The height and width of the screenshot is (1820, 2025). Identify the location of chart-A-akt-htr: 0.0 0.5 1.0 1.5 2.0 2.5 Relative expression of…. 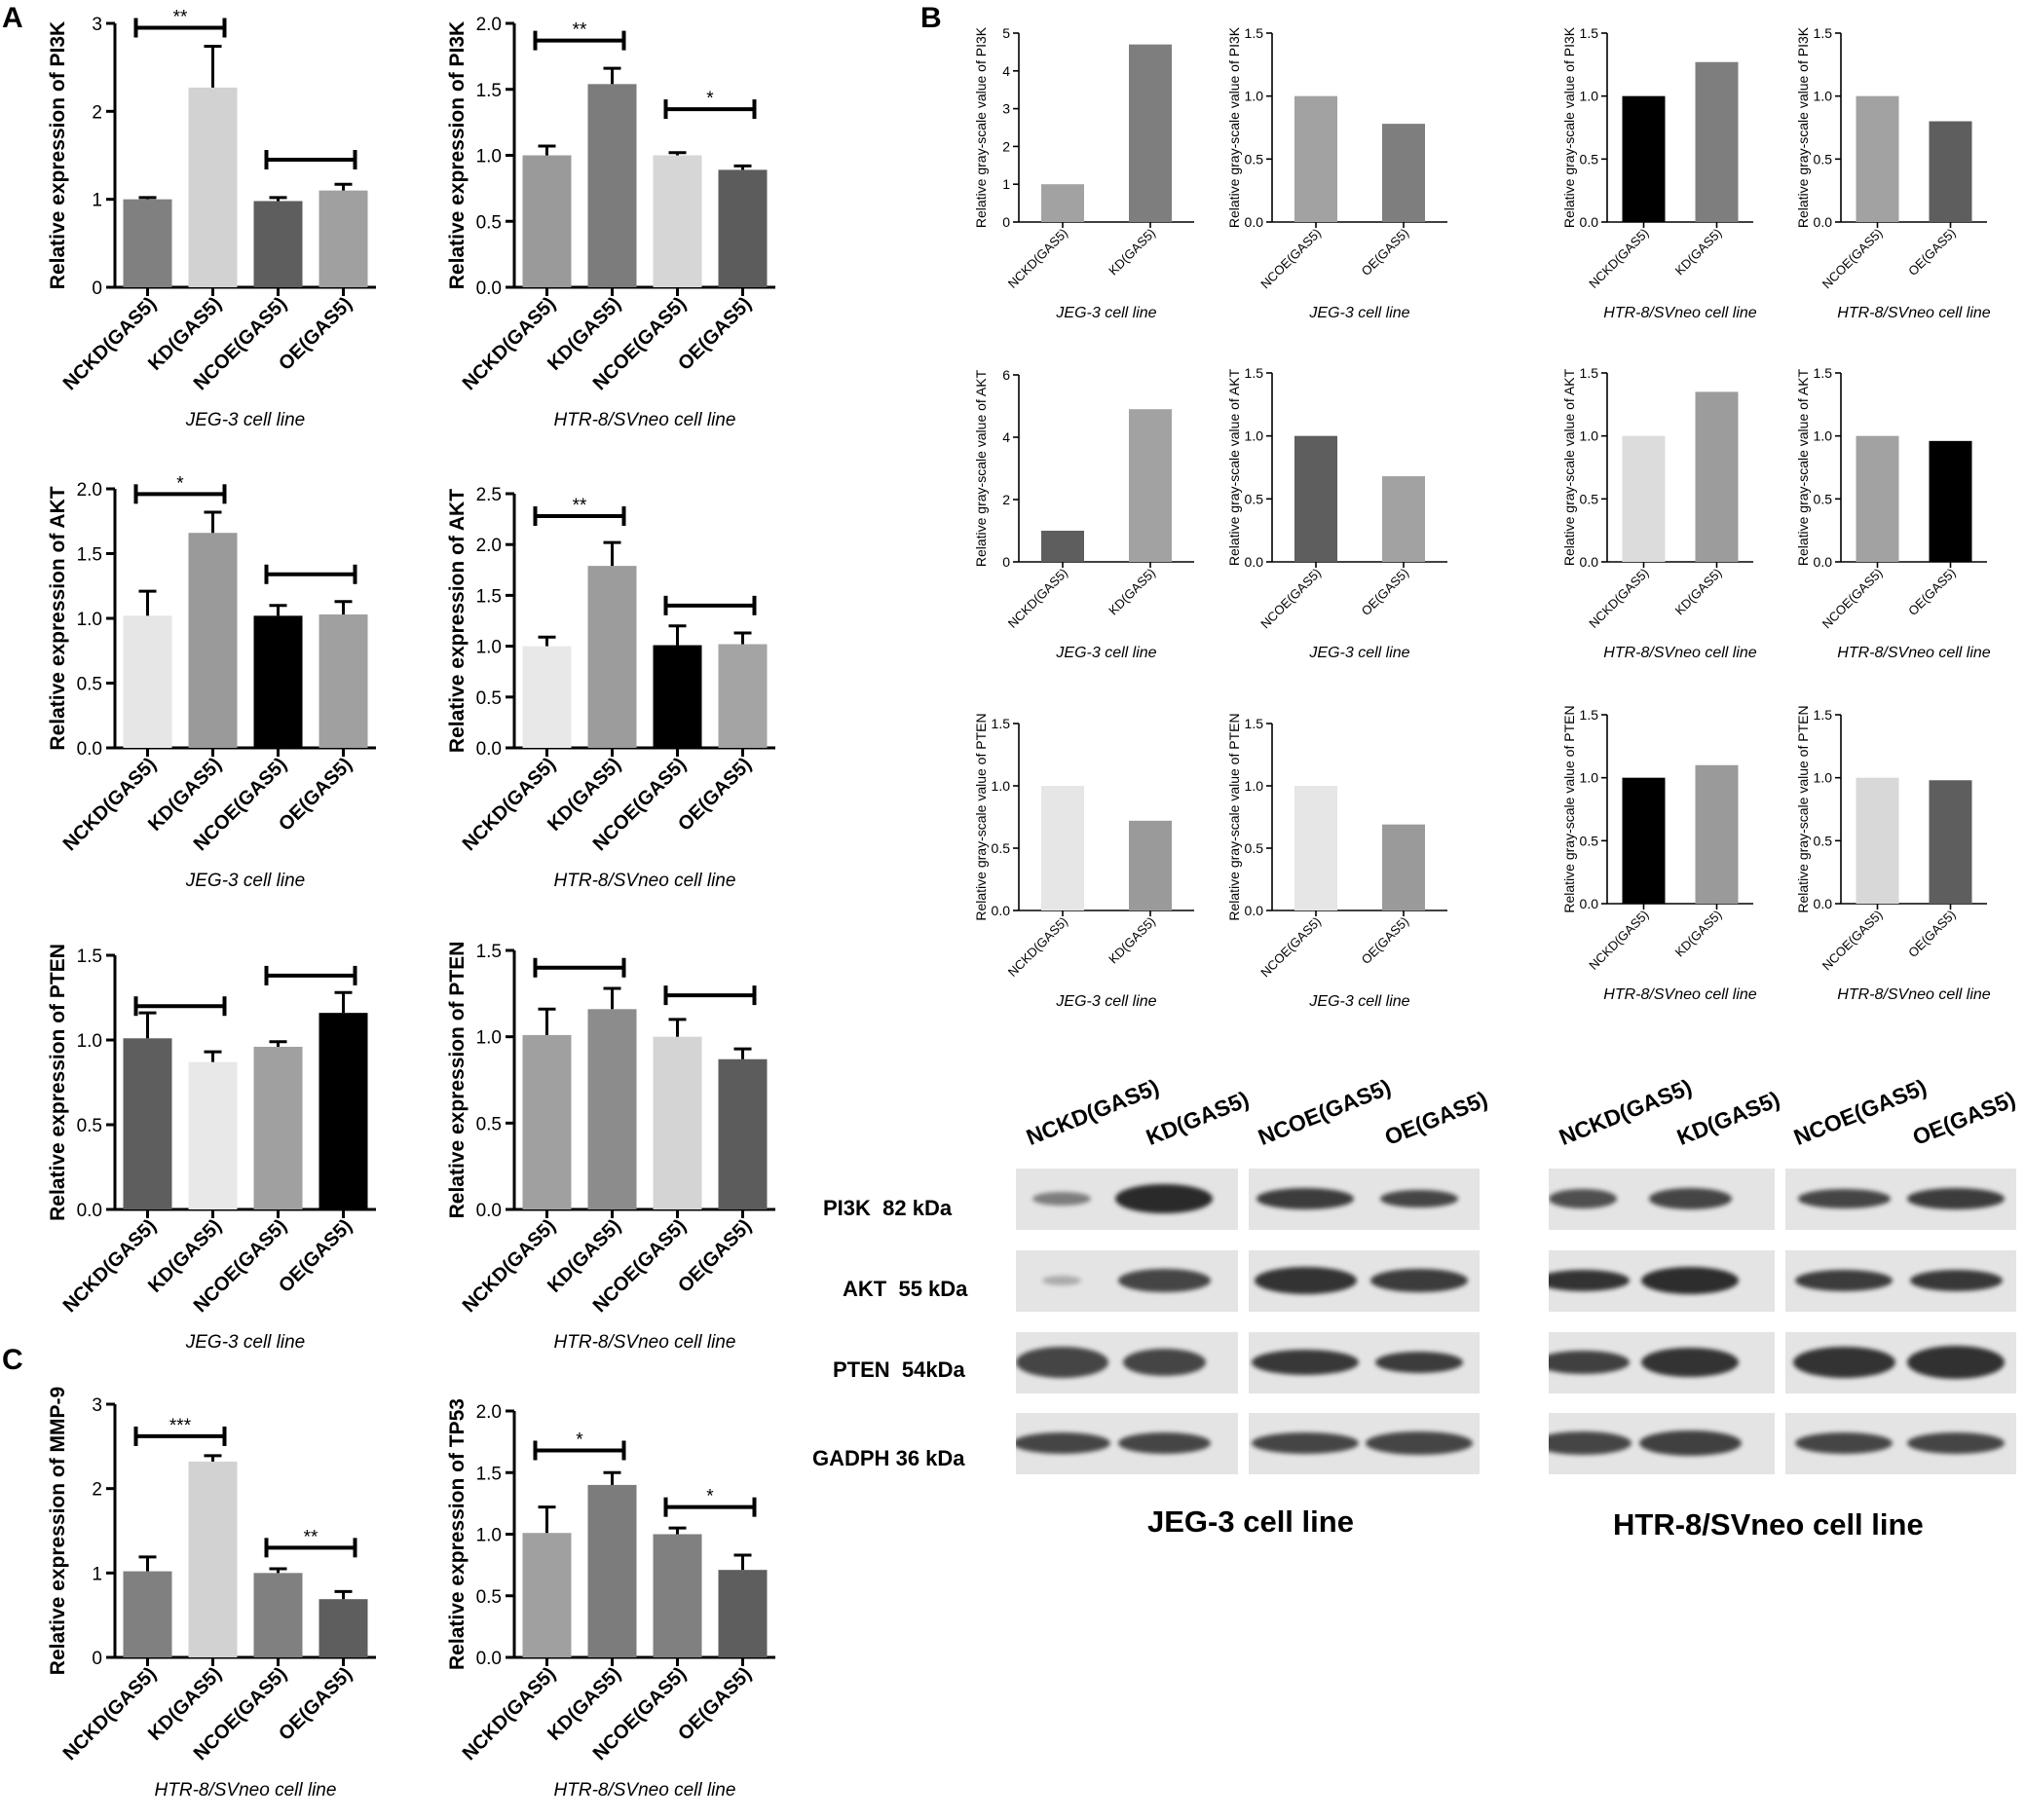
(610, 688).